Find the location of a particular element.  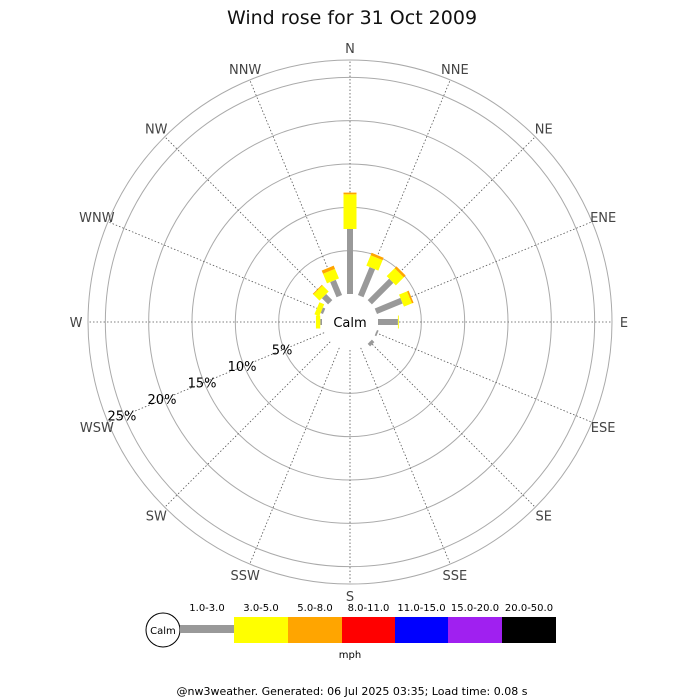

chart-title: Wind rose for 31 Oct 2009 is located at coordinates (352, 18).